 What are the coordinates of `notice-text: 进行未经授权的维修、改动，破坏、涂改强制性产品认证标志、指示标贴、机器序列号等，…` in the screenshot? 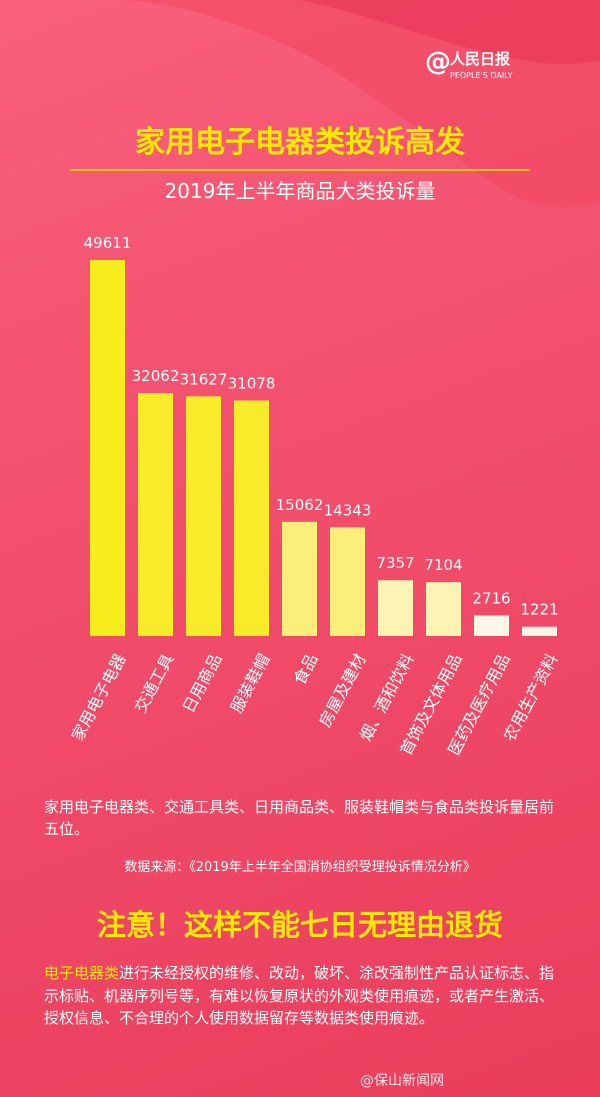 It's located at (299, 995).